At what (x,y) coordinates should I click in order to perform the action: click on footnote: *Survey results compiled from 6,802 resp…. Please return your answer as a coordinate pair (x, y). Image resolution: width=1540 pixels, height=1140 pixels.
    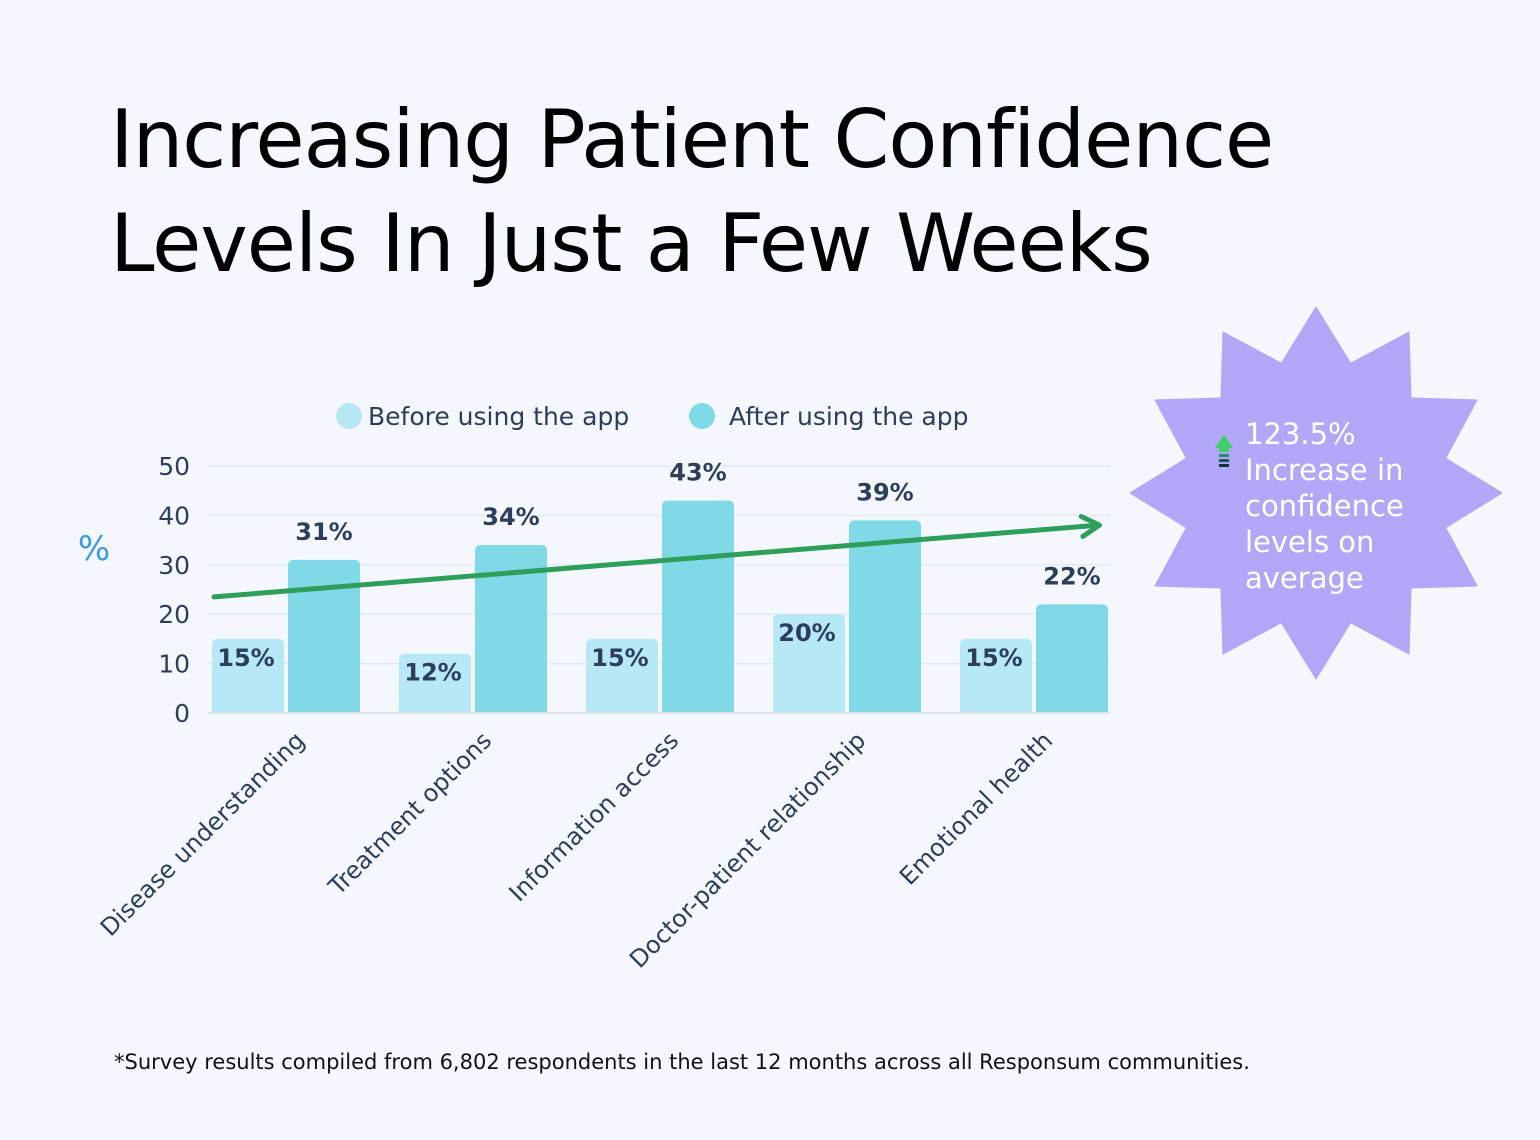
    Looking at the image, I should click on (682, 1062).